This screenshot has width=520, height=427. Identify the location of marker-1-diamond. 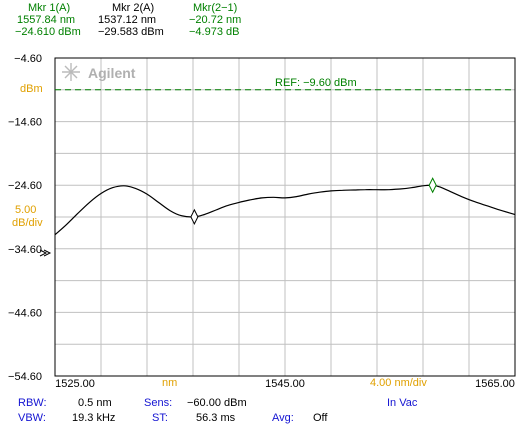
(432, 185).